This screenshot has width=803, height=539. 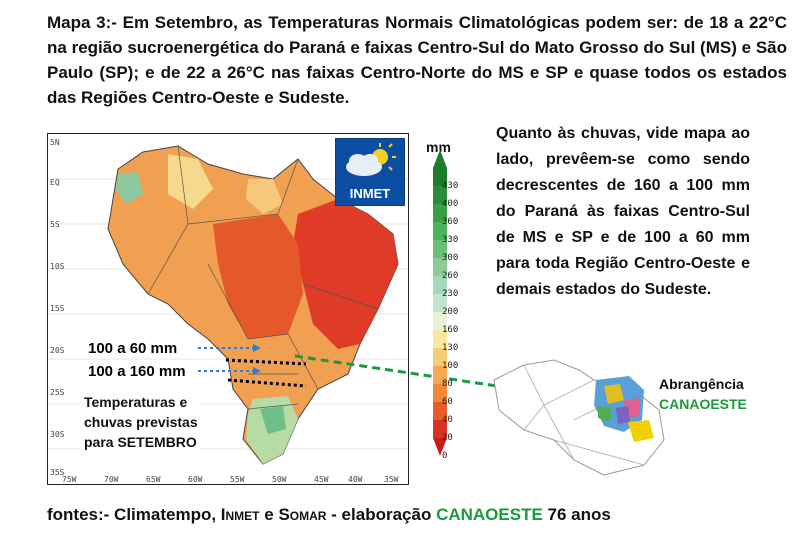 I want to click on scale-level: 230, so click(x=450, y=294).